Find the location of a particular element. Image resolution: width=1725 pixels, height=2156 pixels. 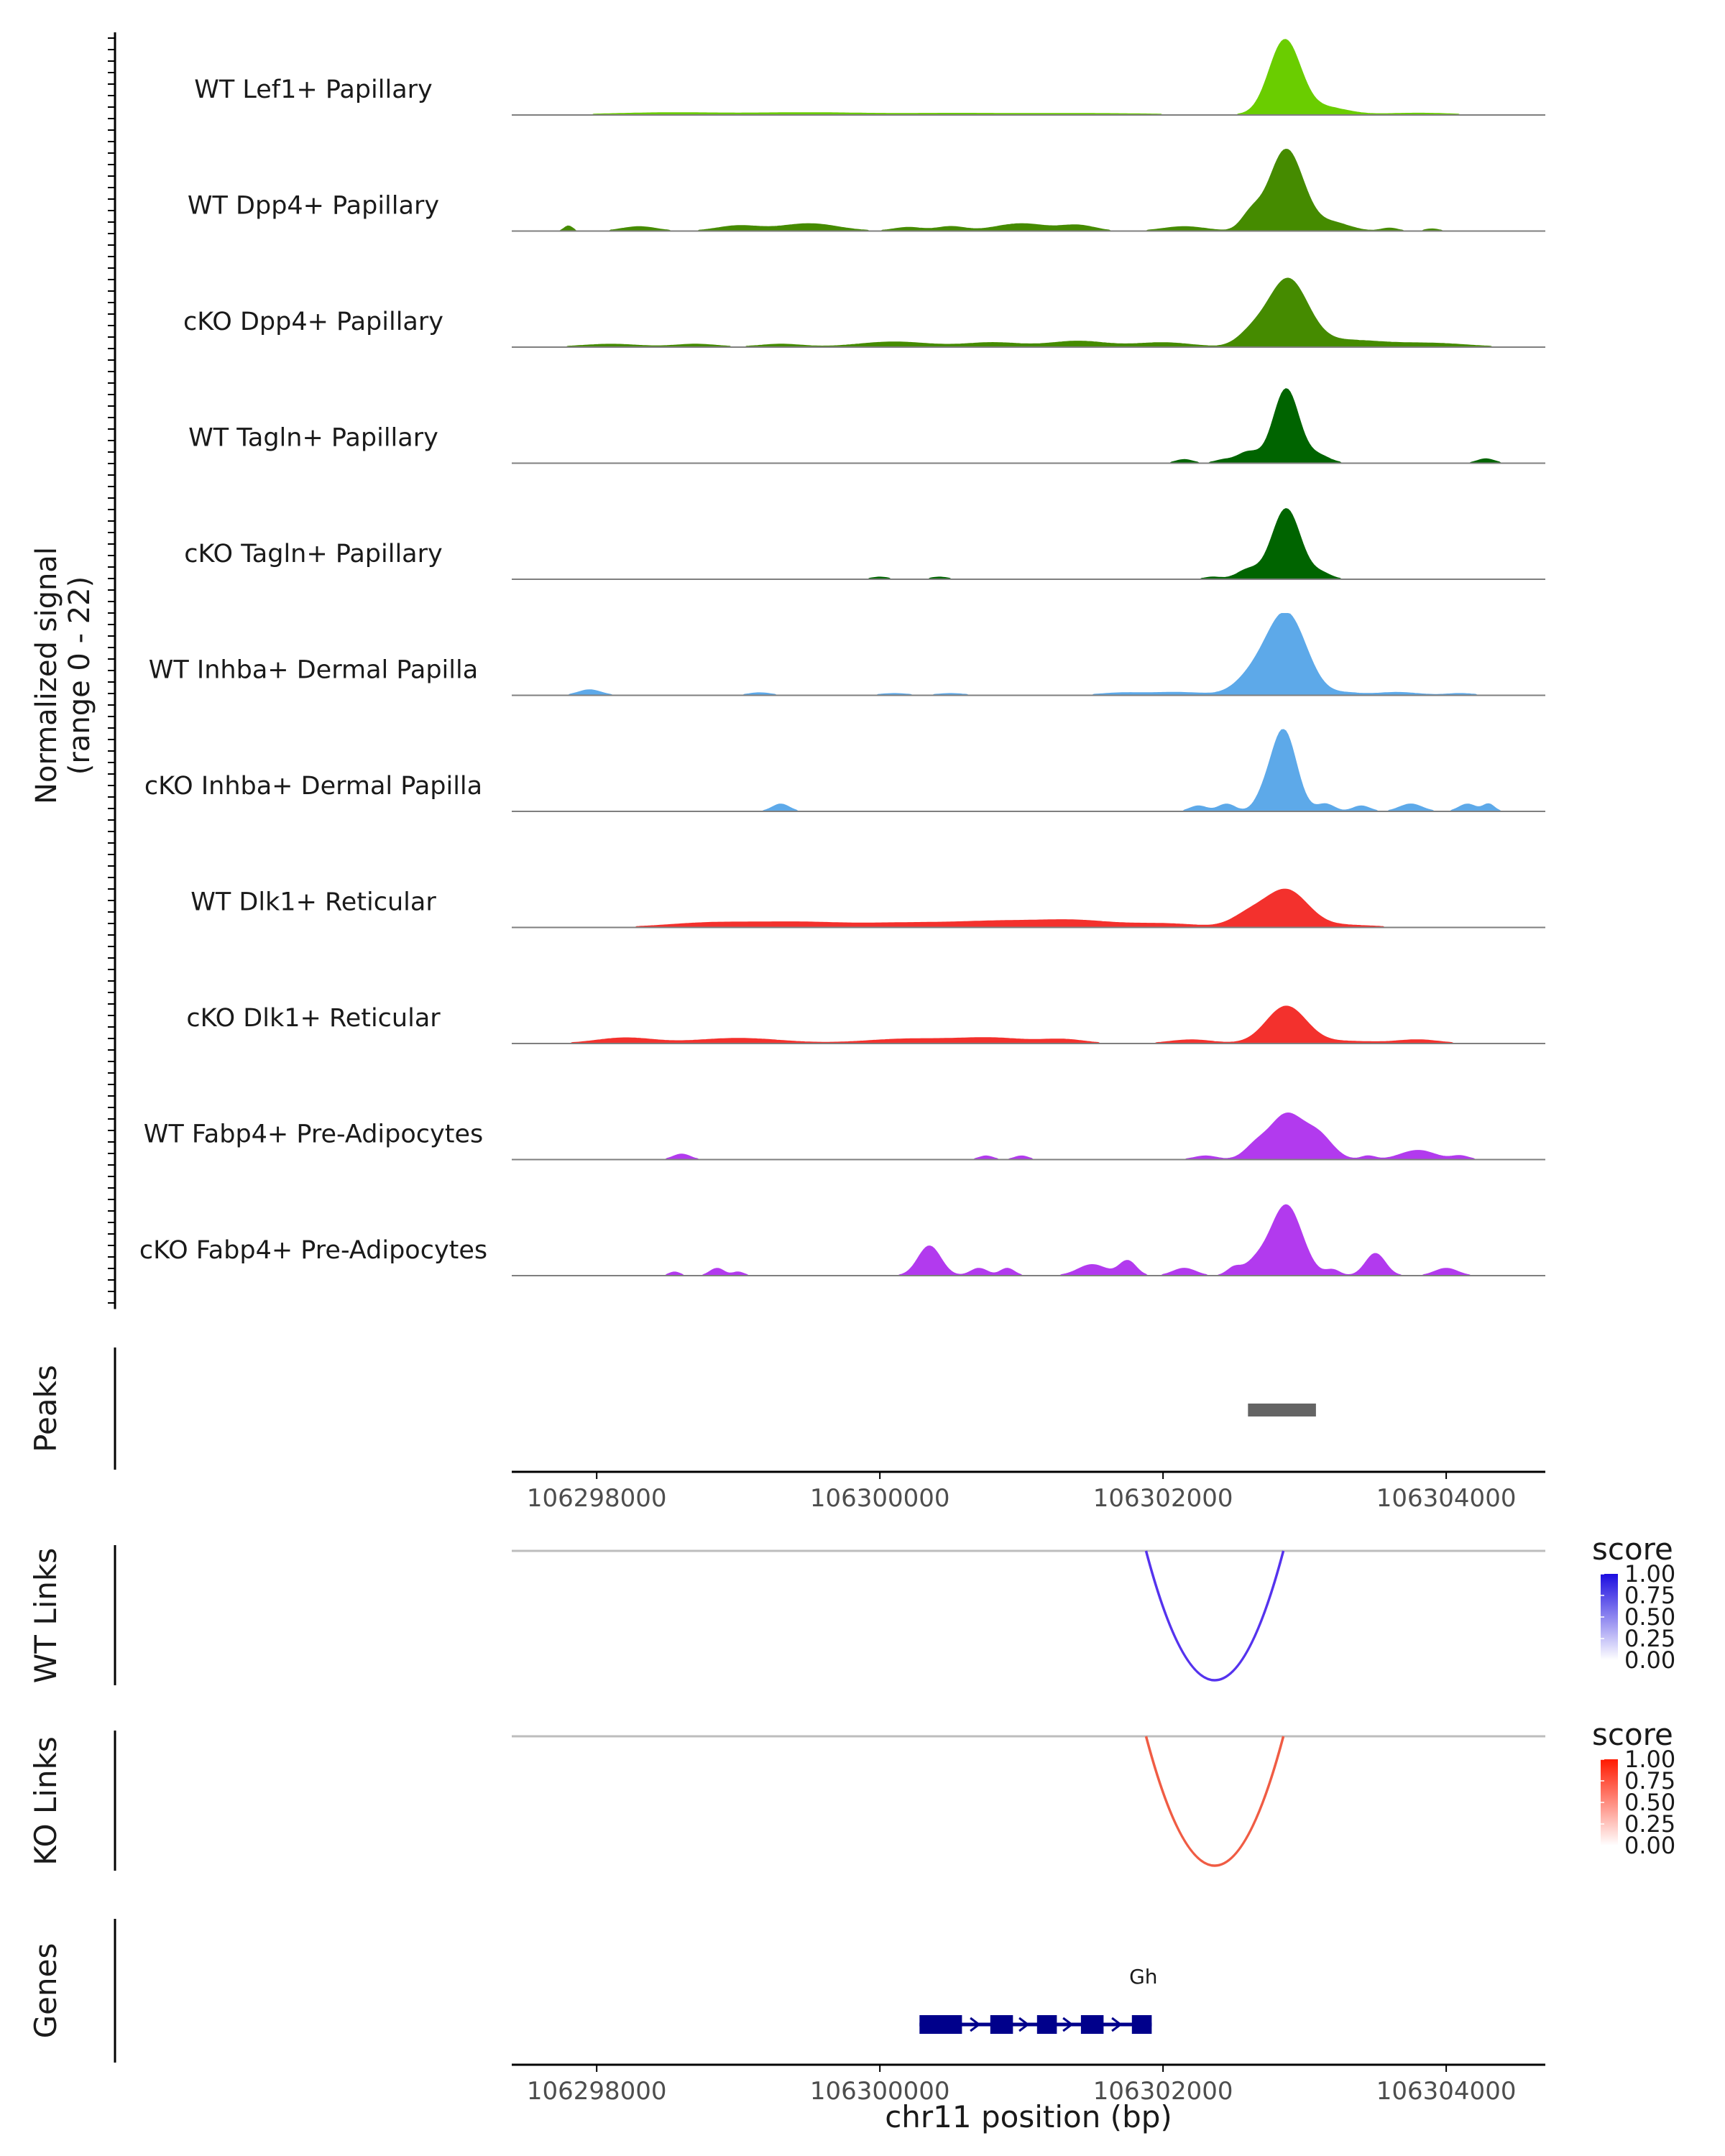

link-track-label: KO Links is located at coordinates (45, 1801).